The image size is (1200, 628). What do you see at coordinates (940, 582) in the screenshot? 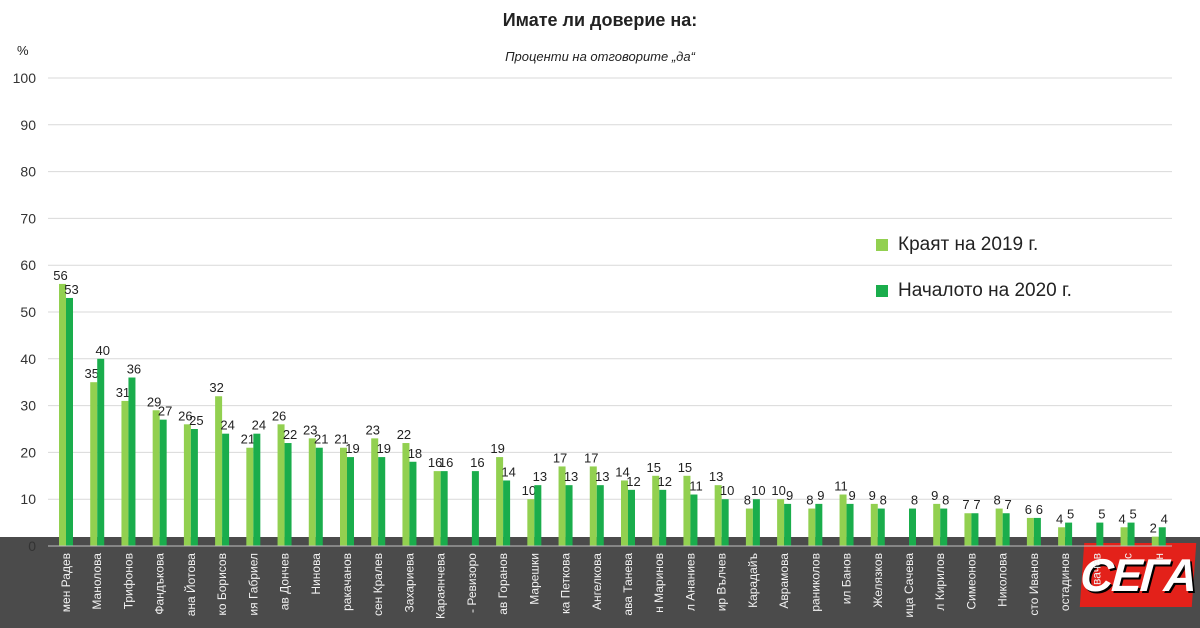
I see `x-tick-label: л Кирилов` at bounding box center [940, 582].